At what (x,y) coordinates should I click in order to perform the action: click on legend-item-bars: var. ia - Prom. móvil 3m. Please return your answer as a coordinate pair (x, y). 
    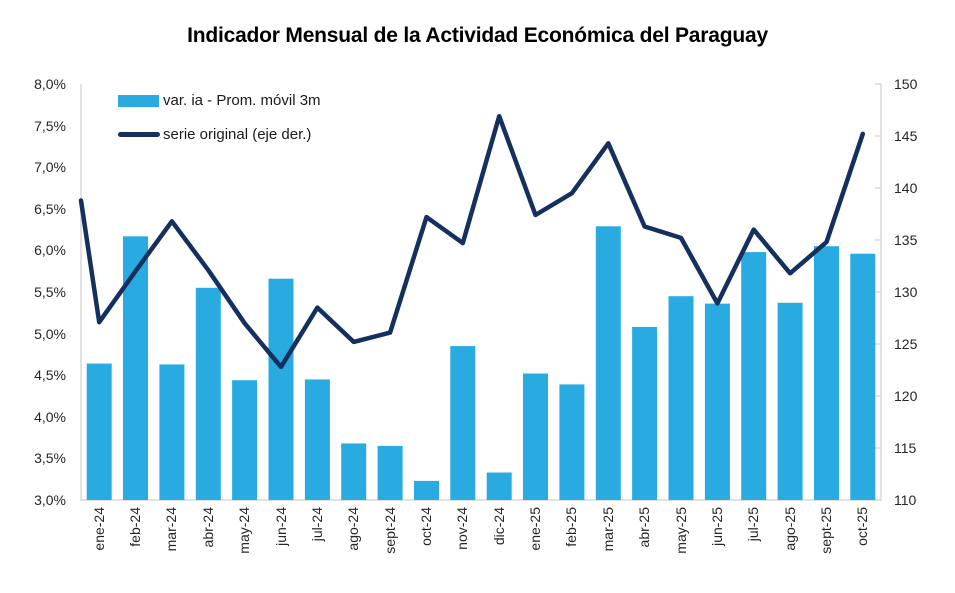
    Looking at the image, I should click on (219, 100).